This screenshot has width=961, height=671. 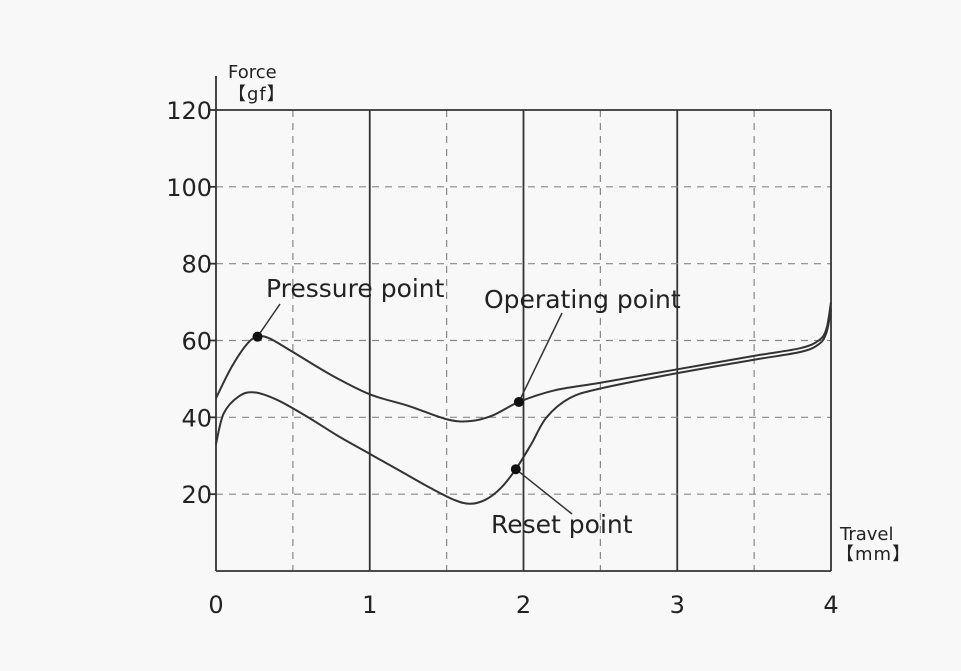 What do you see at coordinates (523, 605) in the screenshot?
I see `x-tick-label: 2` at bounding box center [523, 605].